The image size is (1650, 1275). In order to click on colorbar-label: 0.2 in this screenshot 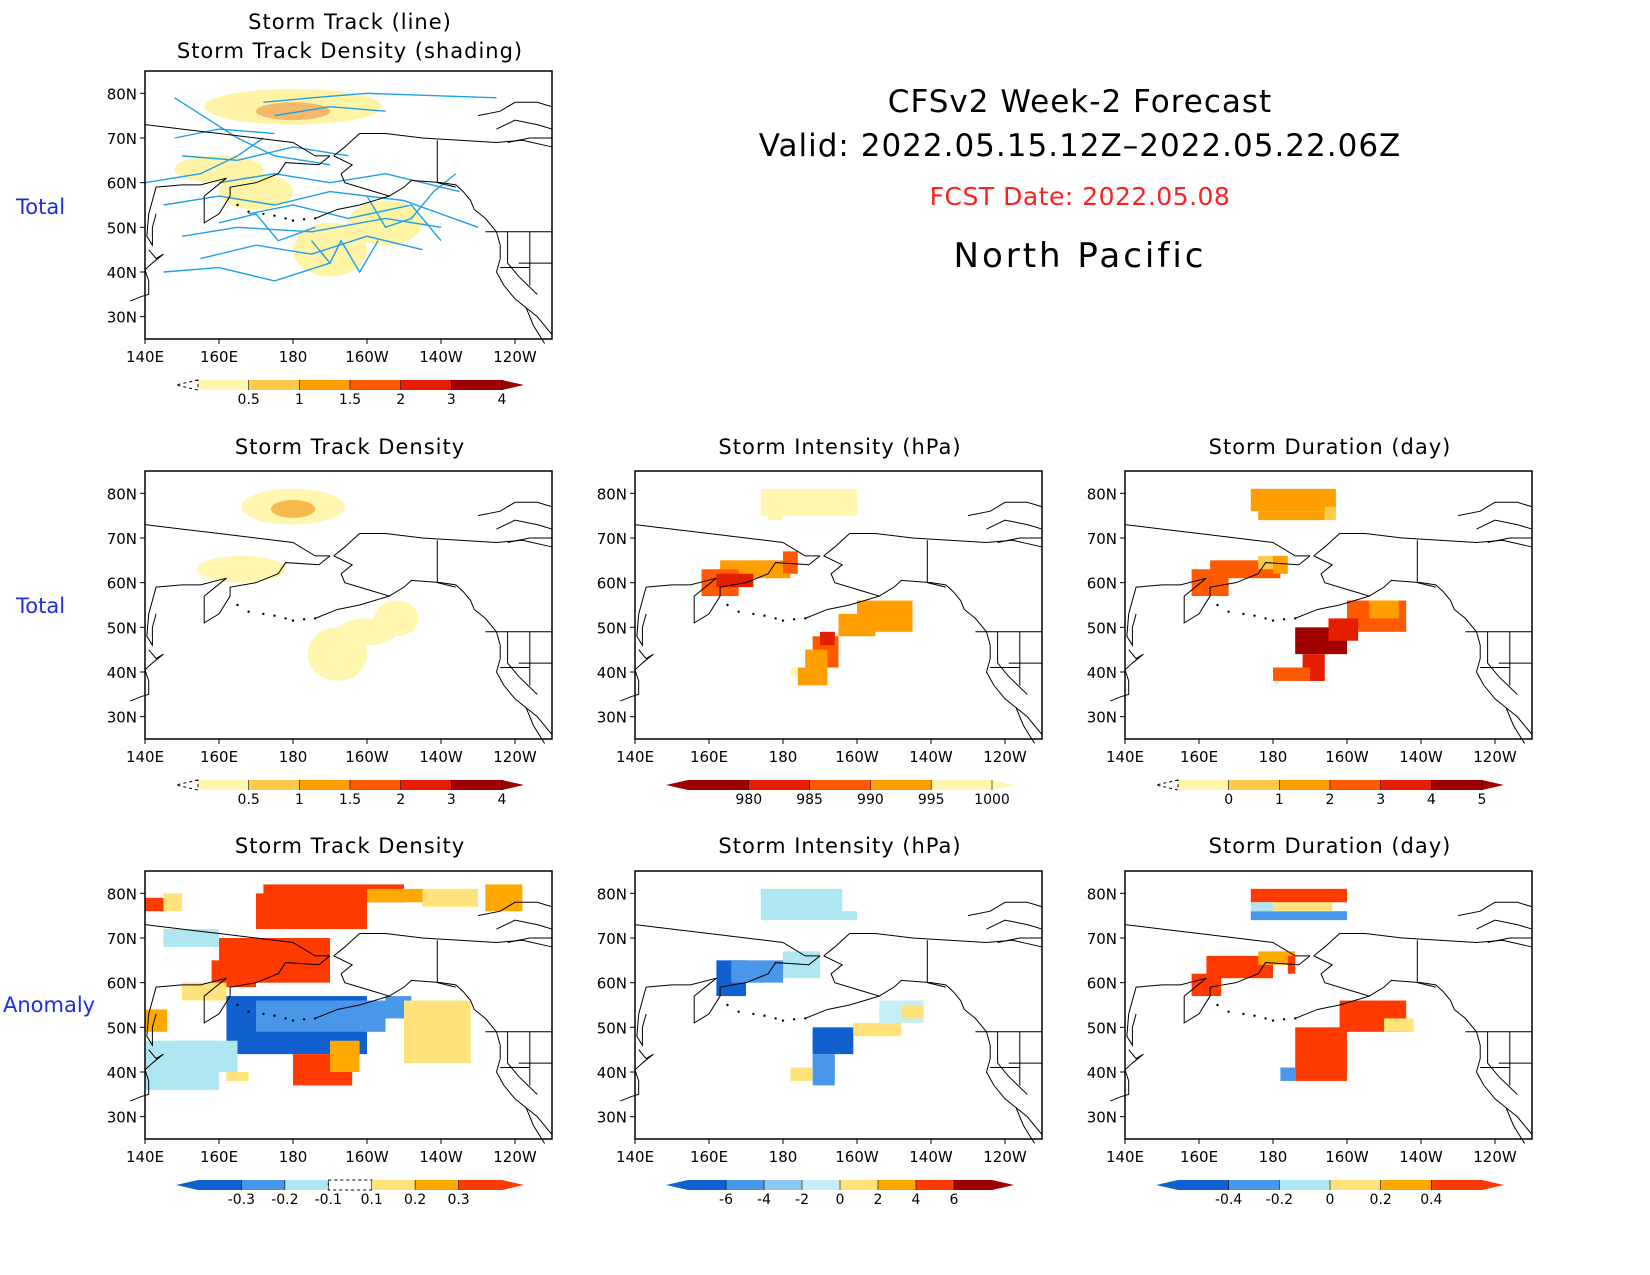, I will do `click(415, 1200)`.